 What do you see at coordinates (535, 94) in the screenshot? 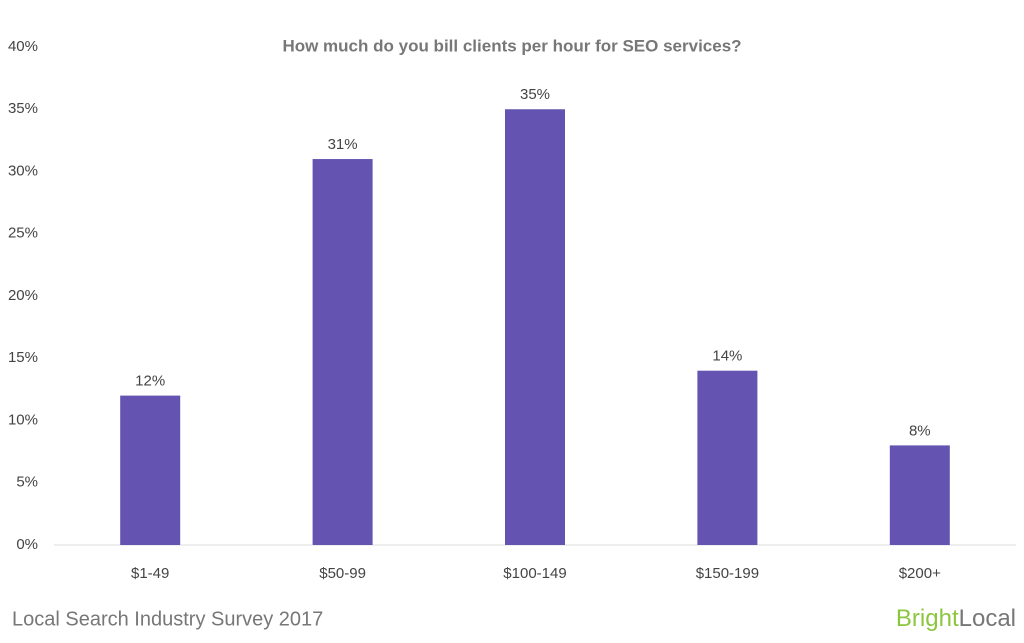
I see `value-label: 35%` at bounding box center [535, 94].